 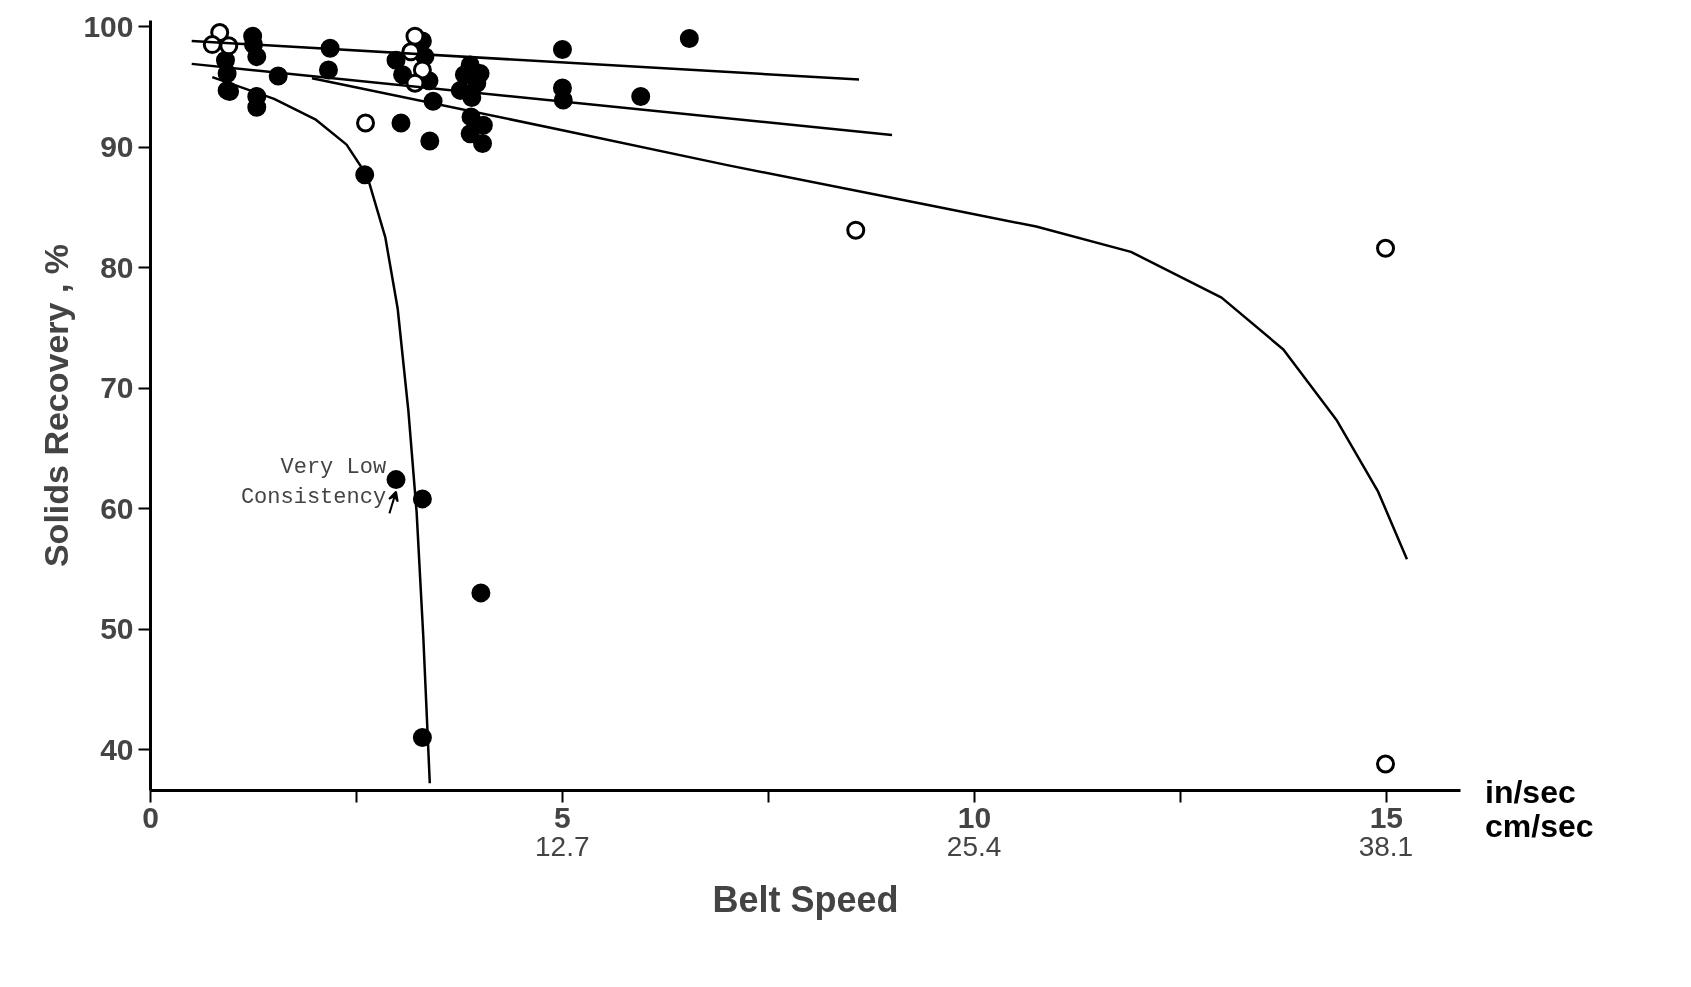 What do you see at coordinates (313, 482) in the screenshot?
I see `annotation: Very Low Consistency` at bounding box center [313, 482].